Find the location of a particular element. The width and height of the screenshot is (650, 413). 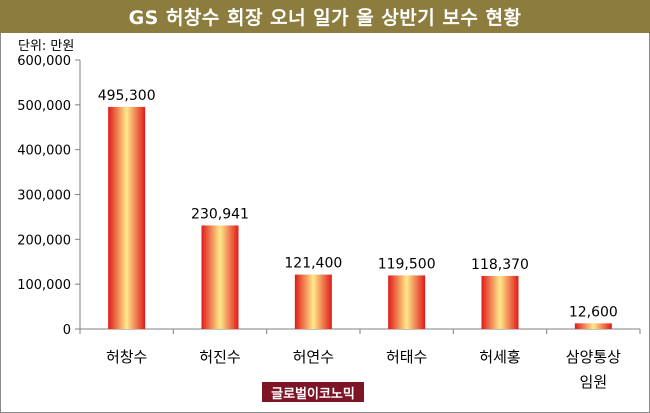

category-label: 삼양통상 is located at coordinates (593, 357).